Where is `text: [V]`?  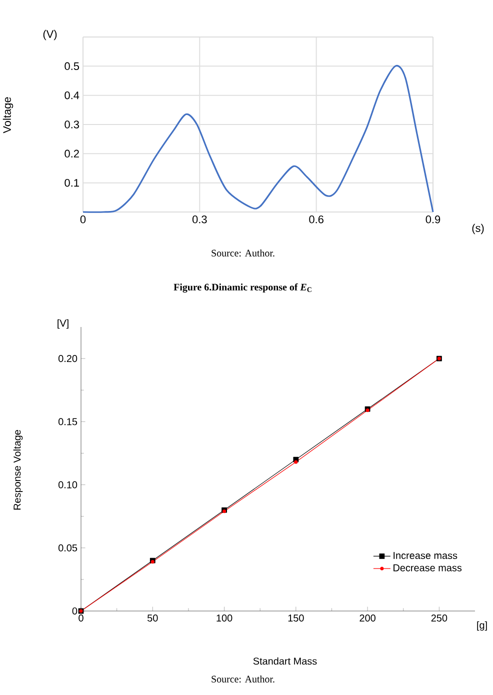
text: [V] is located at coordinates (63, 324).